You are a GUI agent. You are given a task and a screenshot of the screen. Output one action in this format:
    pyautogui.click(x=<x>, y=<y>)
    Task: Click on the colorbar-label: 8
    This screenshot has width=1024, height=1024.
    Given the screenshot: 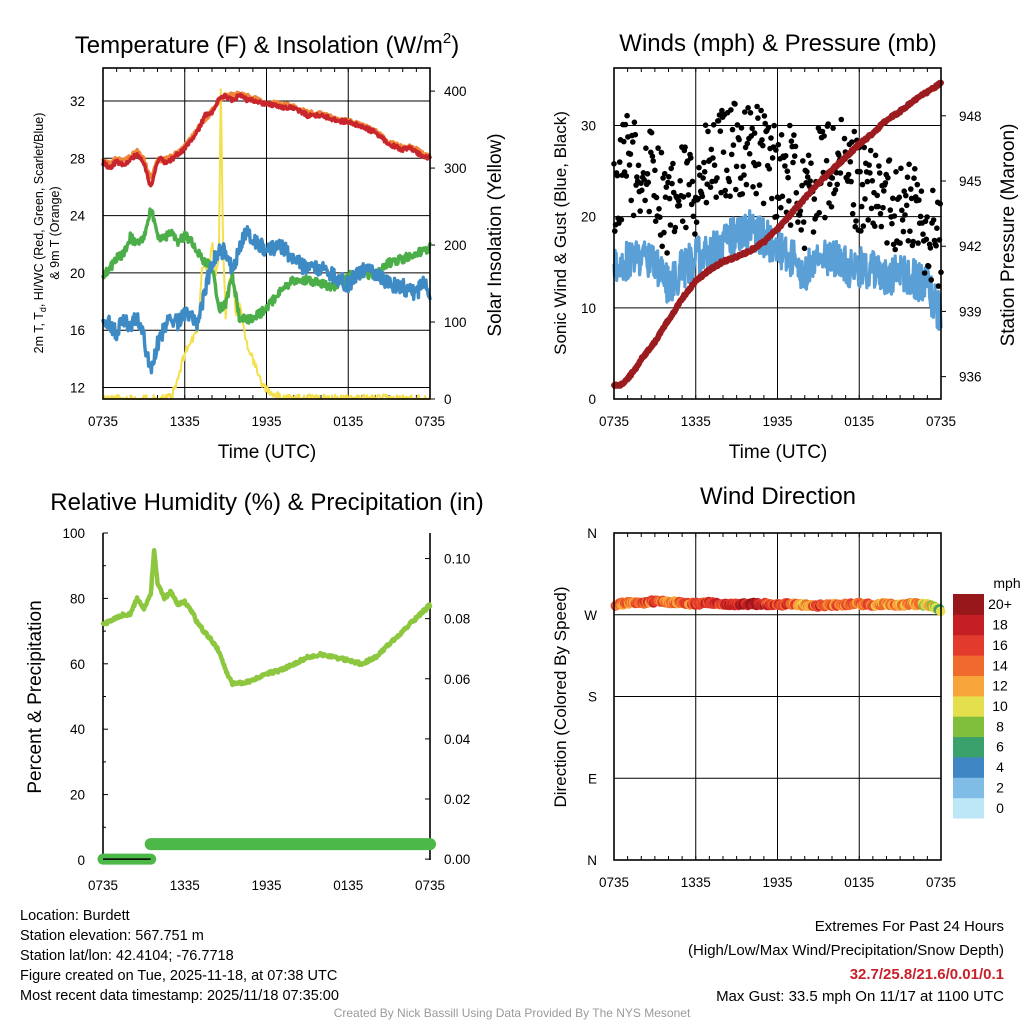 What is the action you would take?
    pyautogui.click(x=1000, y=726)
    